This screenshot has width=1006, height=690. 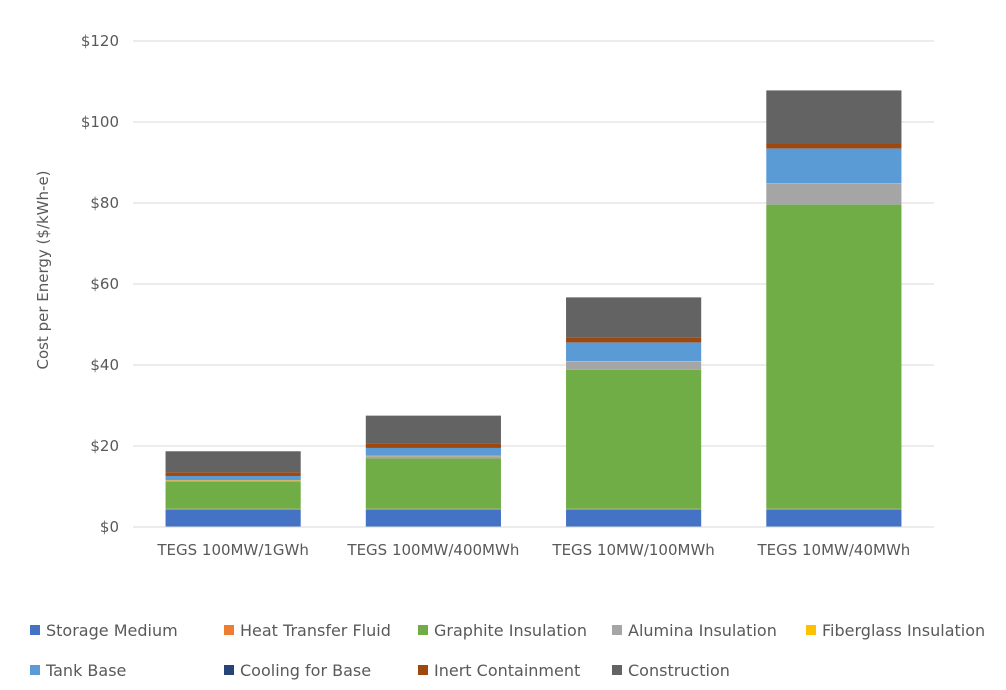 I want to click on legend-label: Alumina Insulation, so click(x=702, y=630).